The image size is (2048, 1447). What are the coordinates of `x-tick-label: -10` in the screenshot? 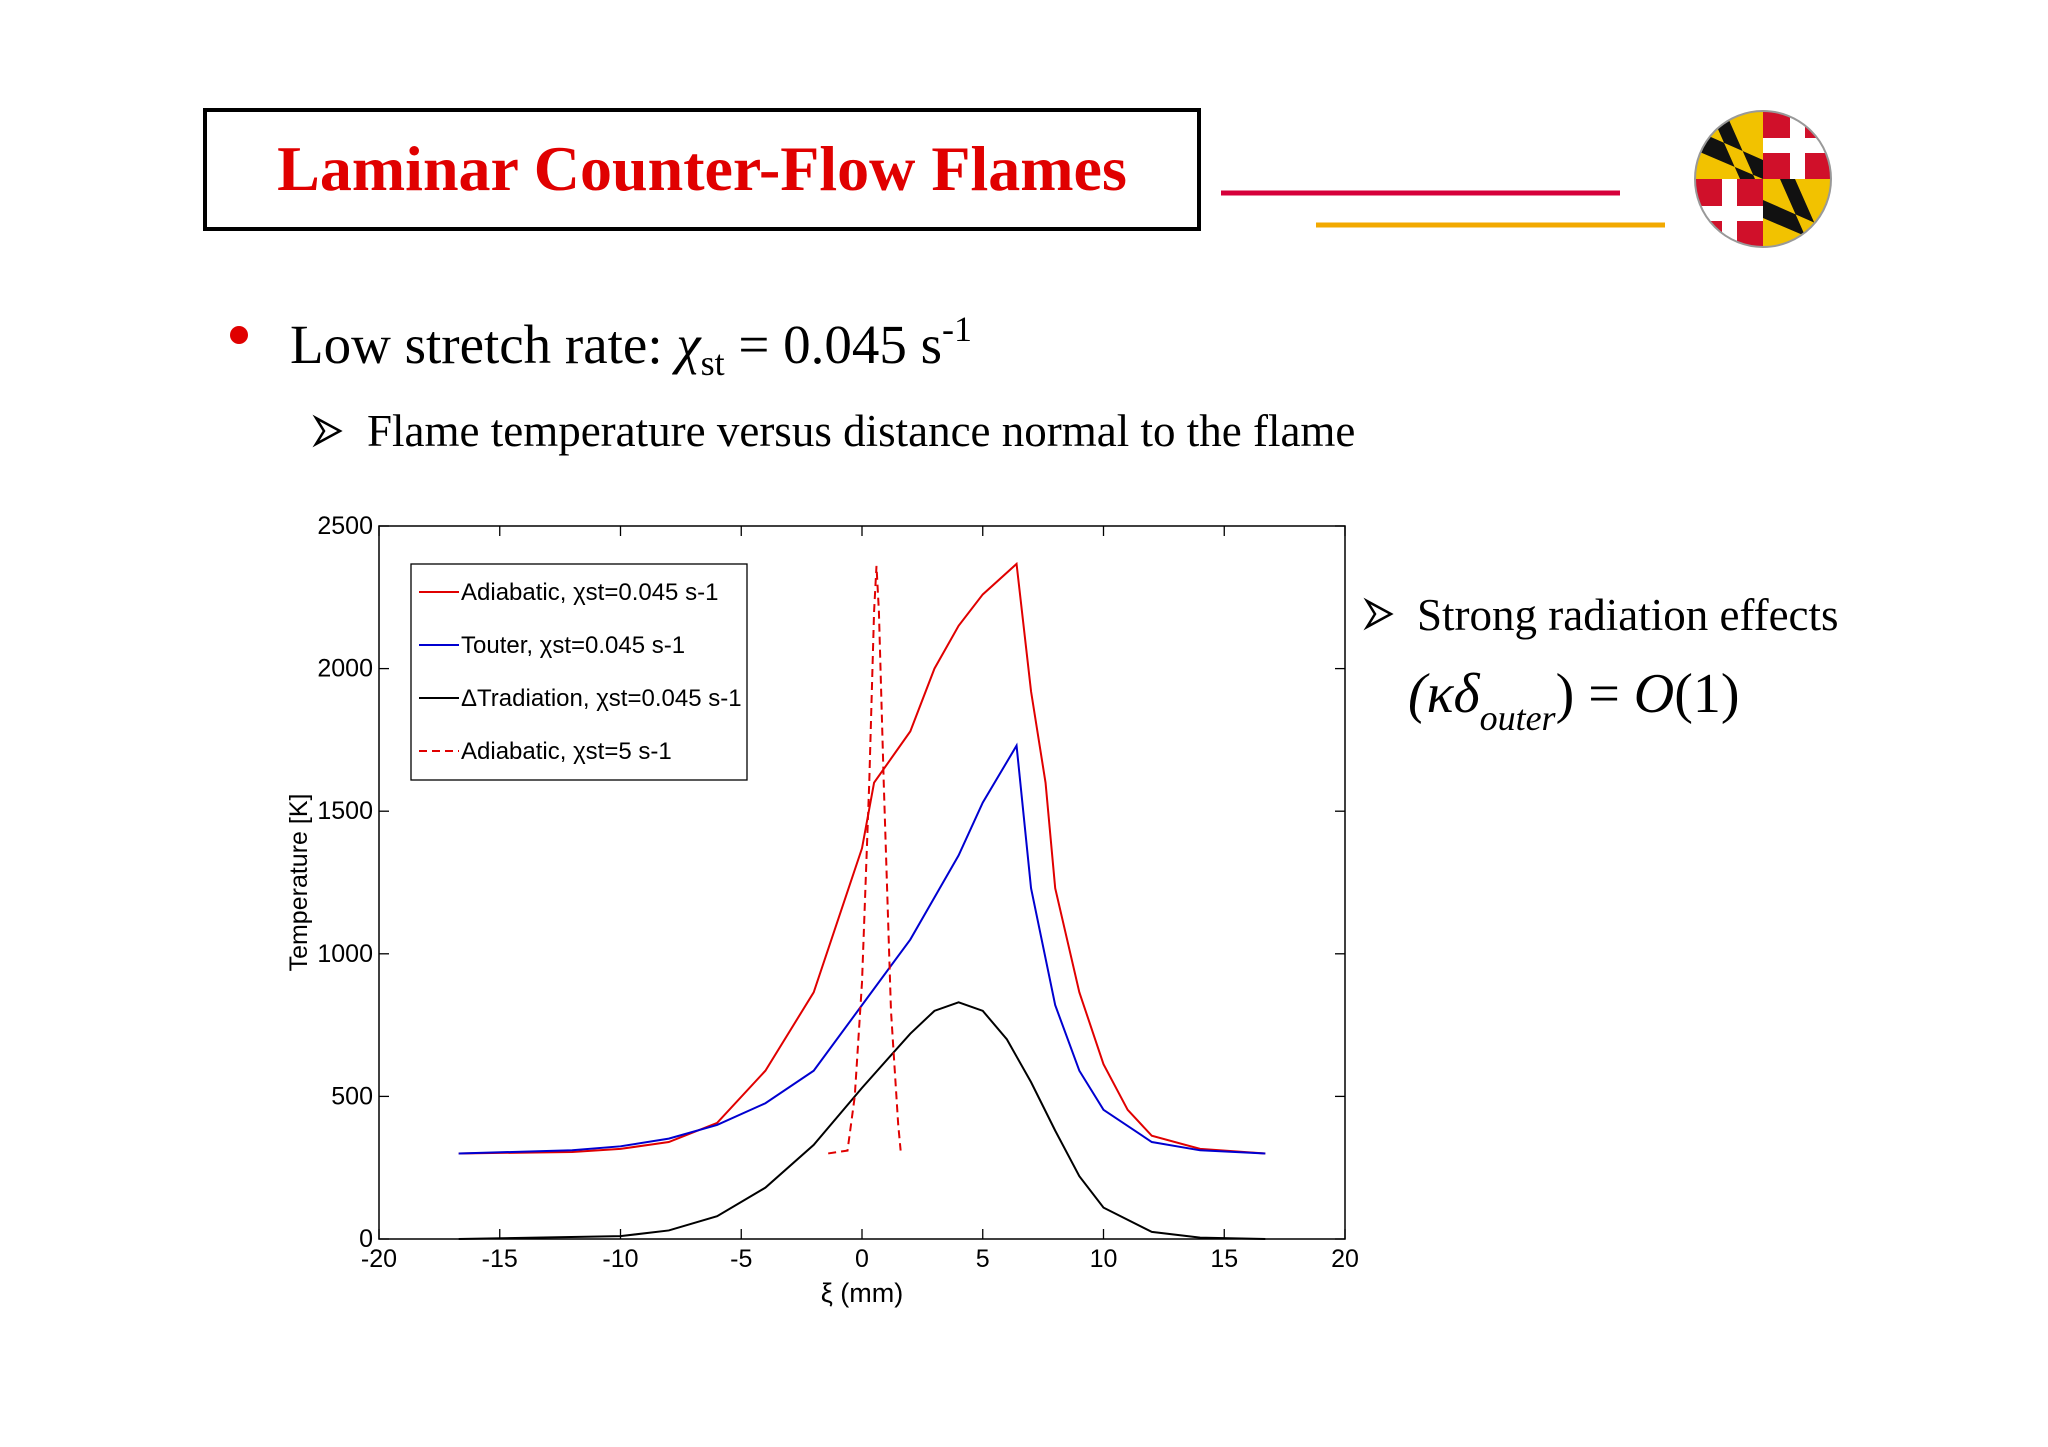 It's located at (620, 1259).